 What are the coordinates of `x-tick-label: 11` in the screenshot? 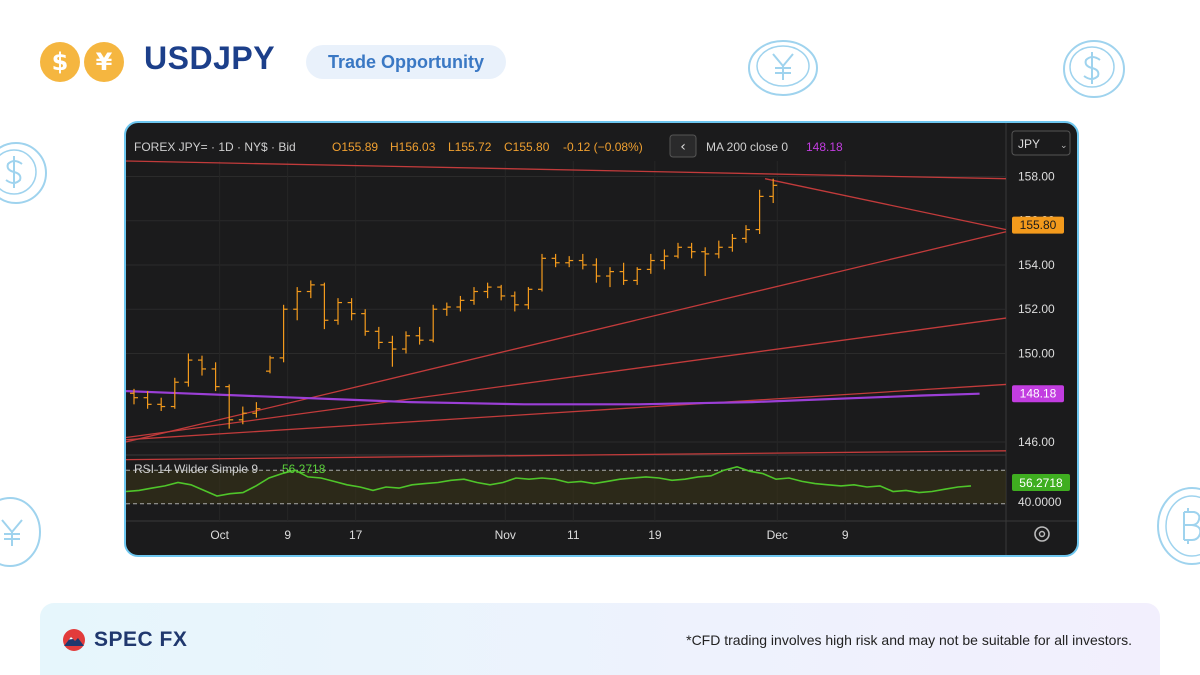 It's located at (573, 535).